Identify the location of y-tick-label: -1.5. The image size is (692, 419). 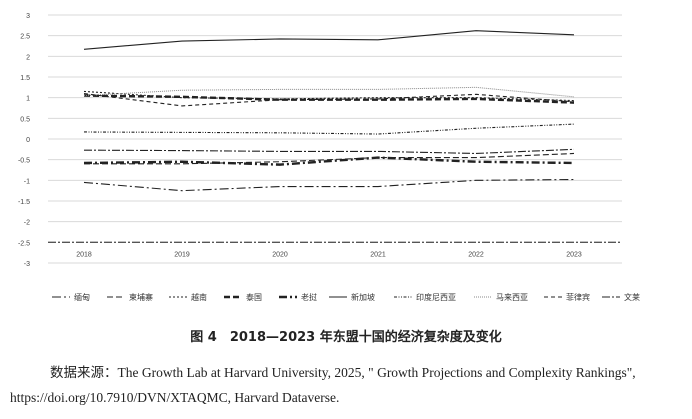
(24, 202).